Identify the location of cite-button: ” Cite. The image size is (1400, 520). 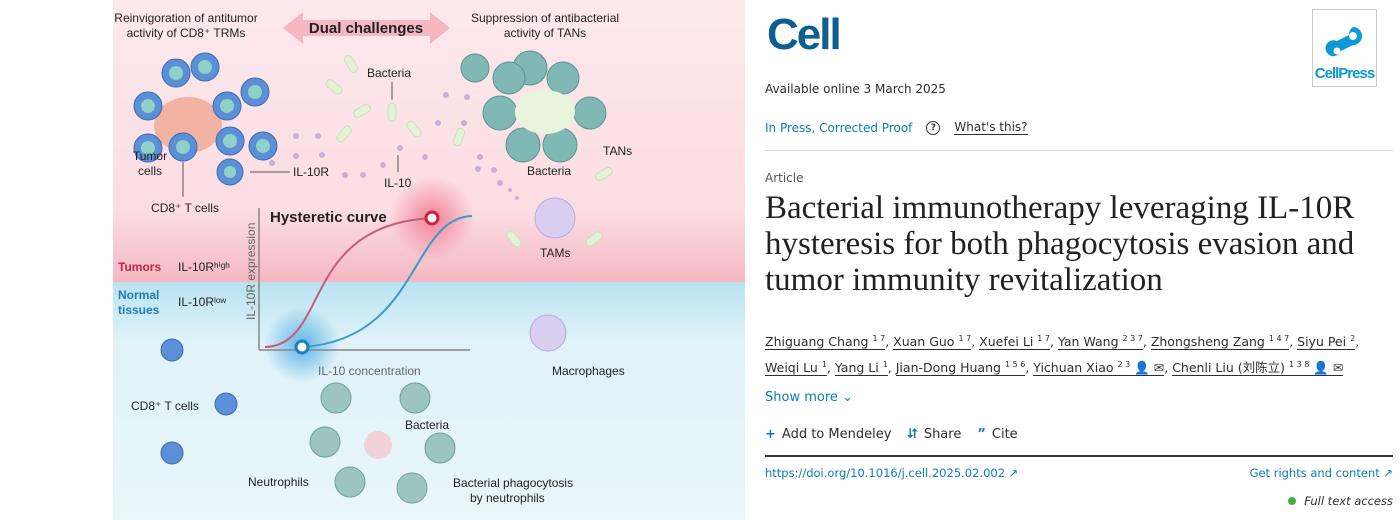
(997, 434).